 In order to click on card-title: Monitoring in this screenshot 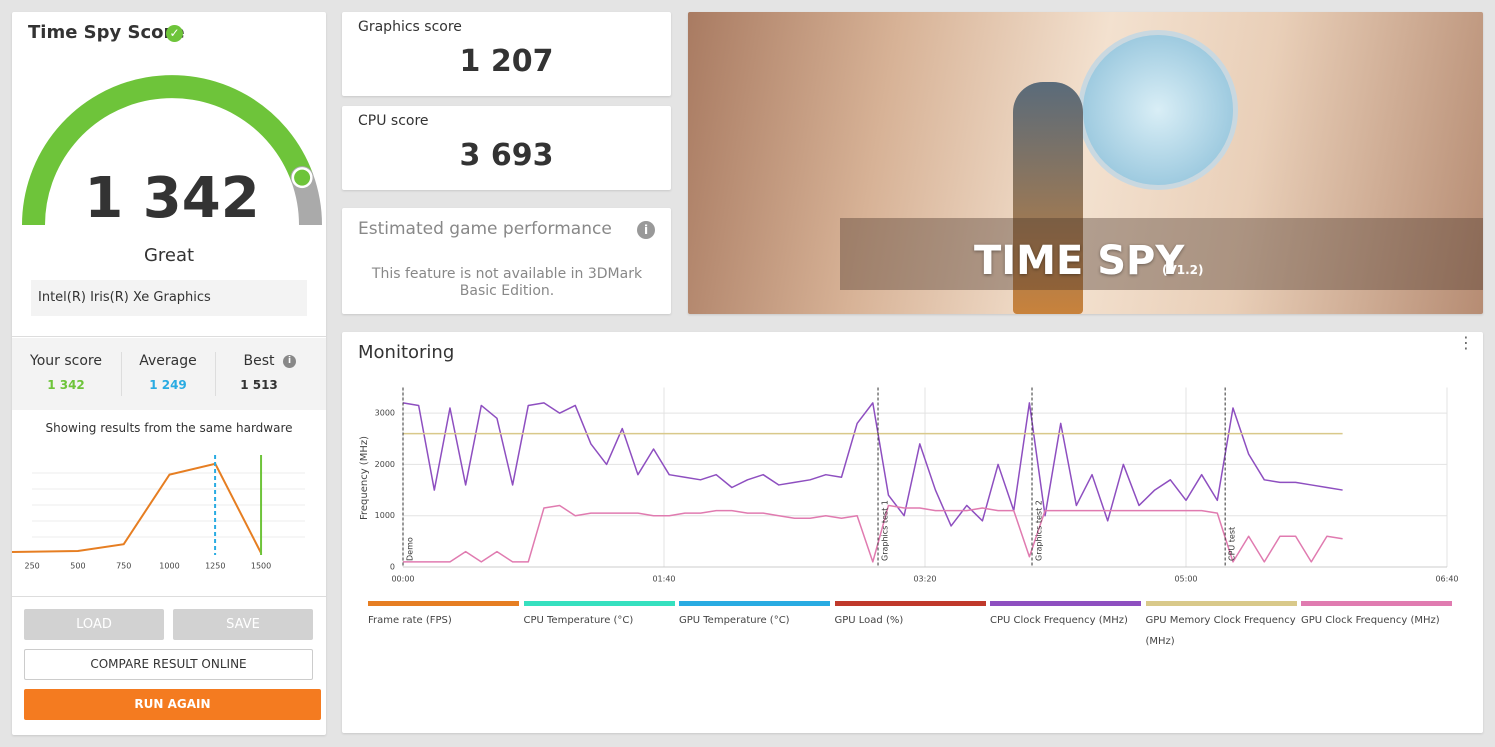, I will do `click(406, 352)`.